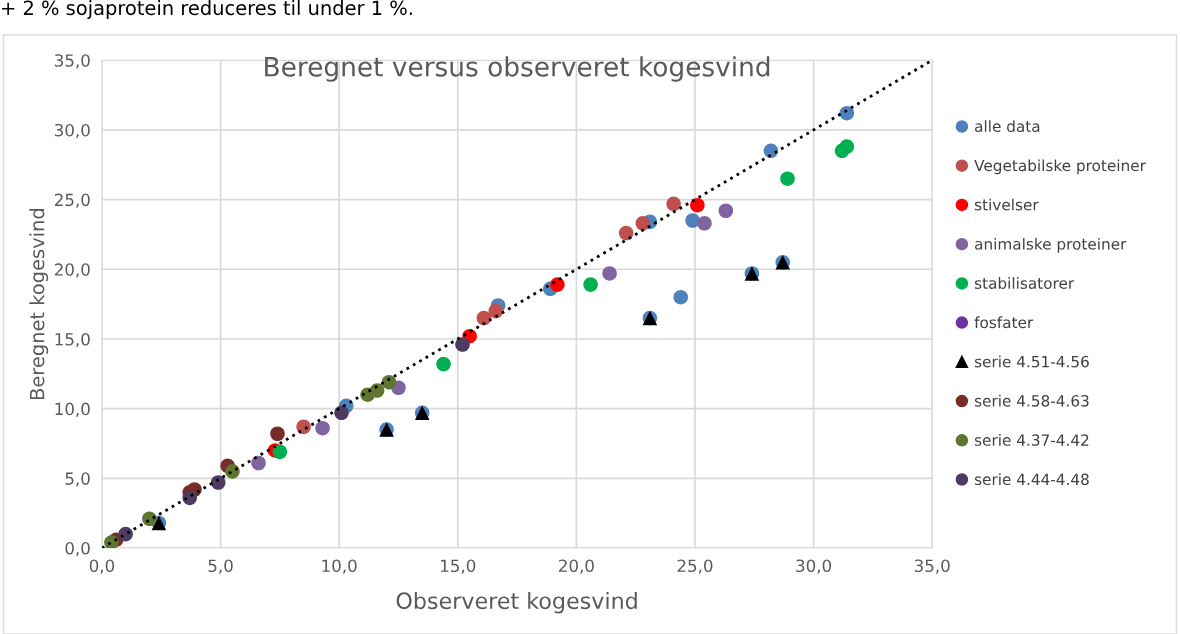  I want to click on legend-label: alle data, so click(1007, 126).